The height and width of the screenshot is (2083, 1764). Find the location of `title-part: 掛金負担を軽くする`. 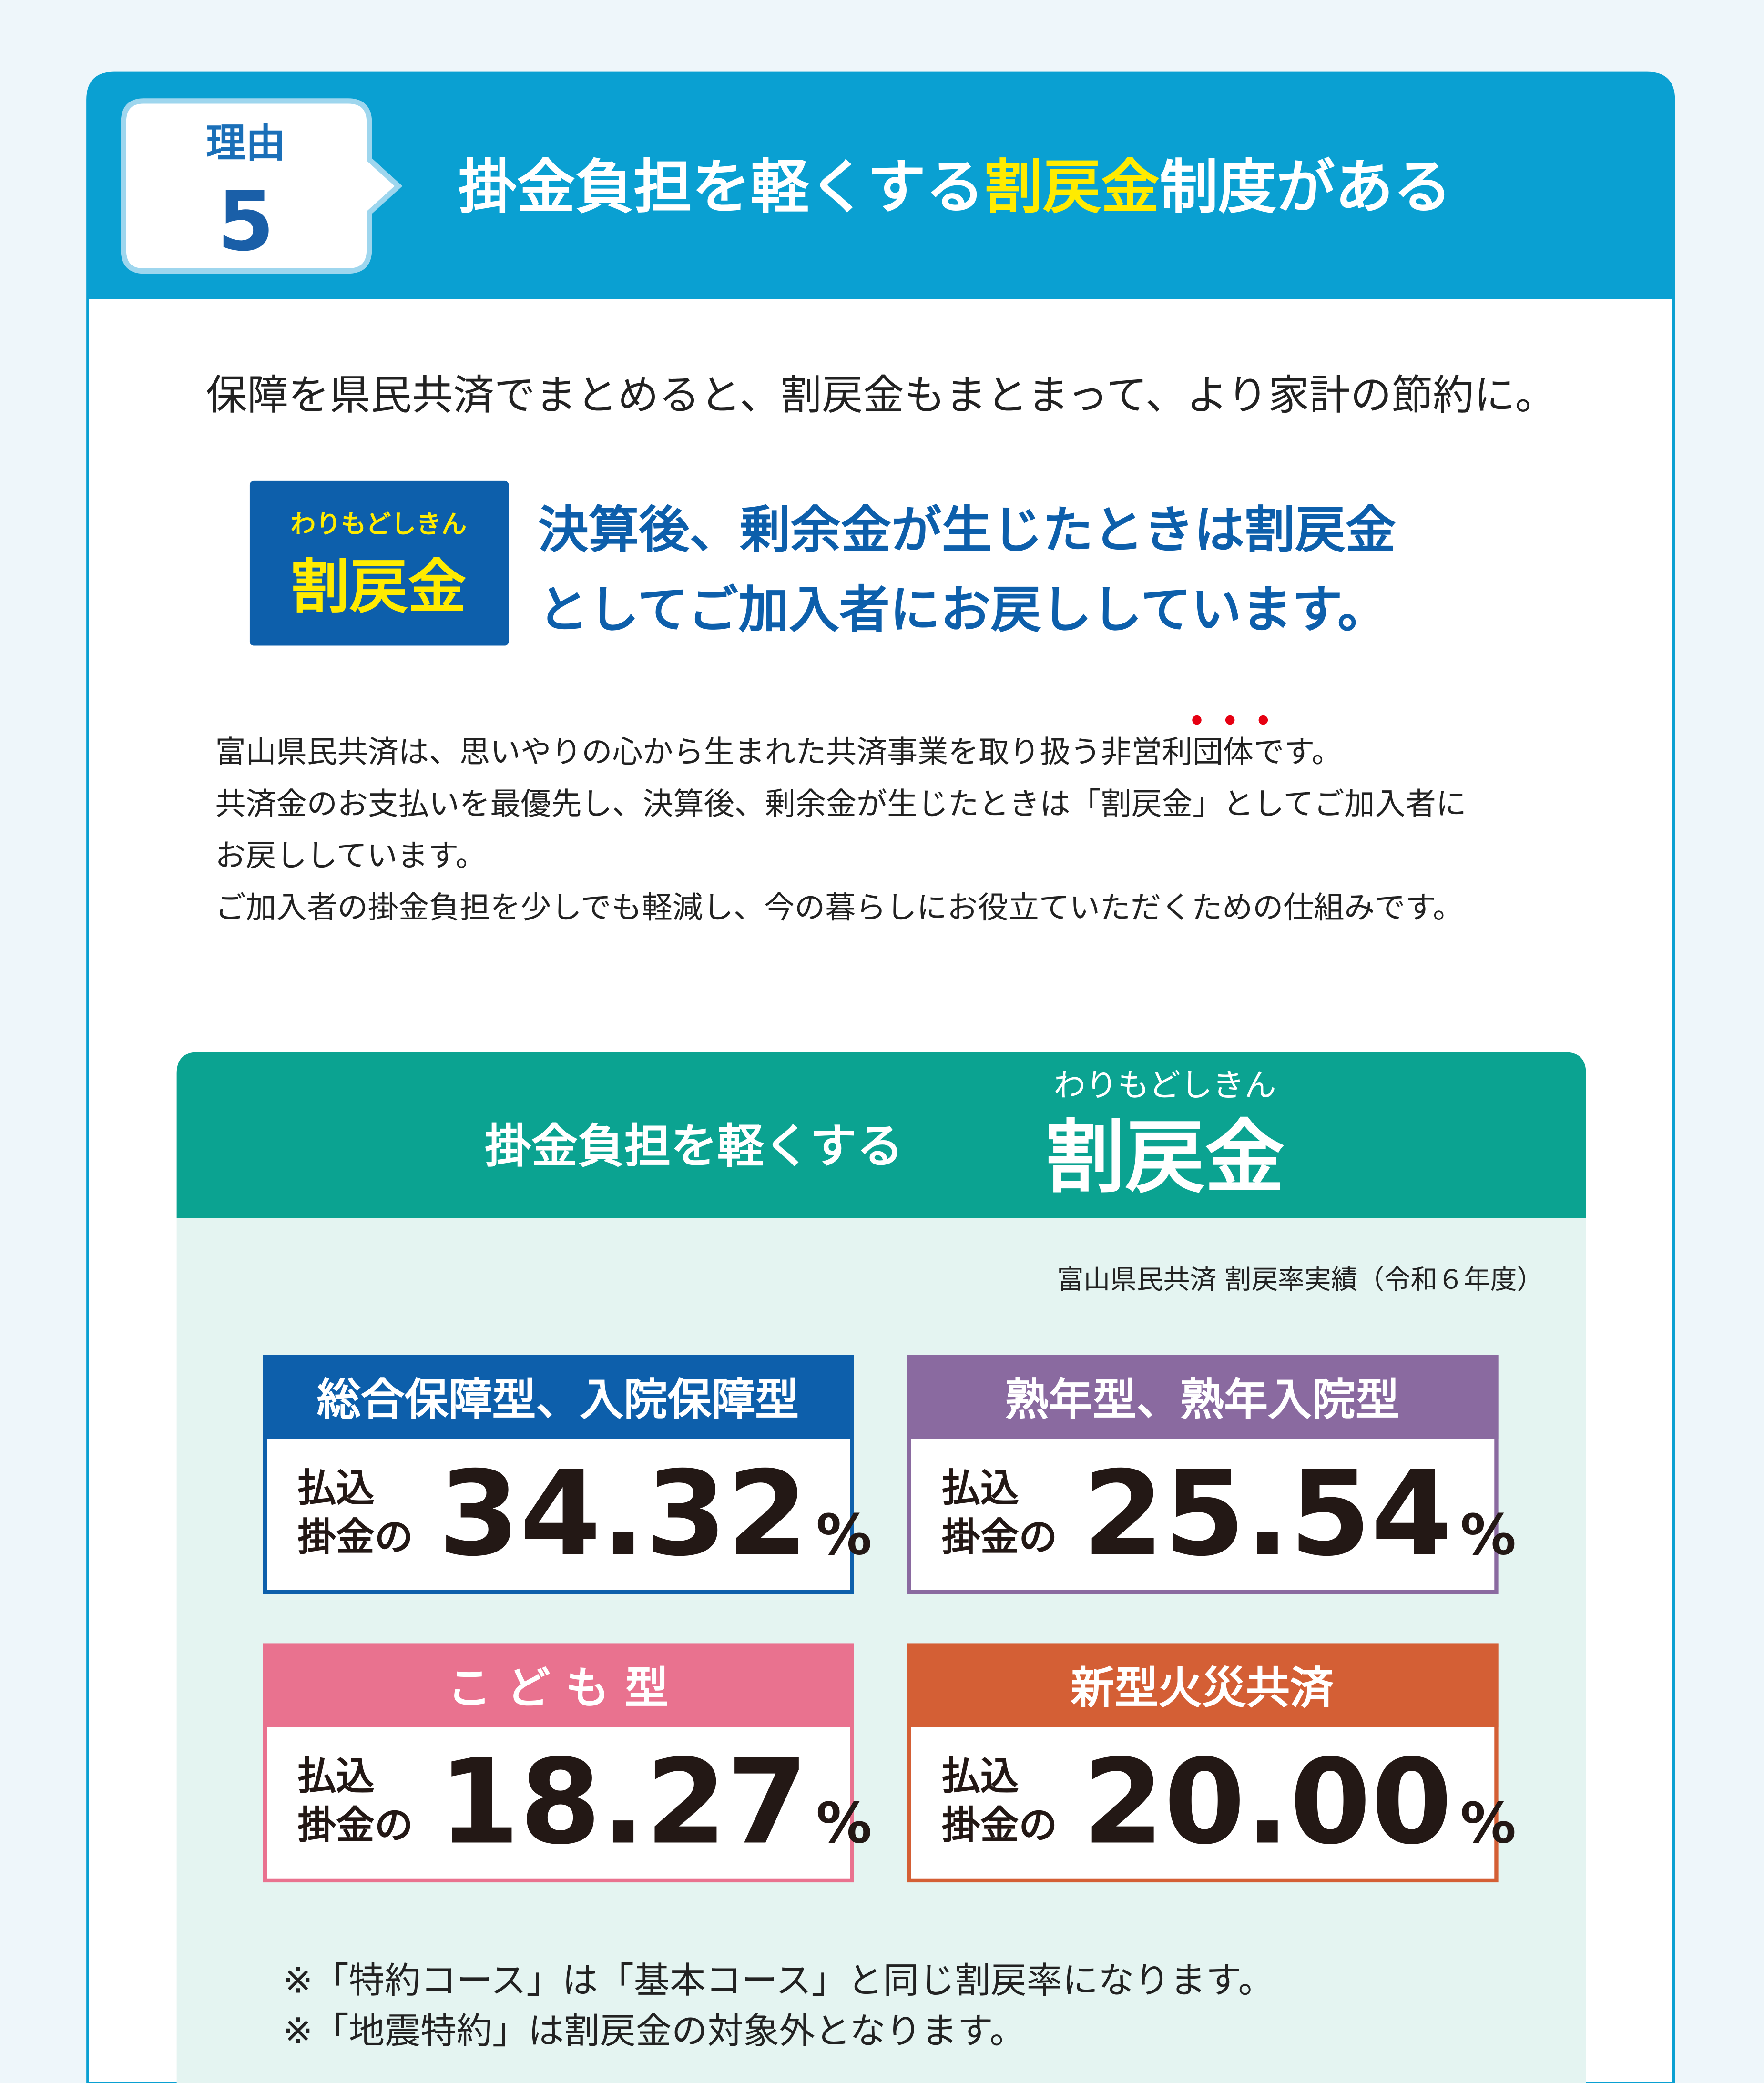

title-part: 掛金負担を軽くする is located at coordinates (721, 187).